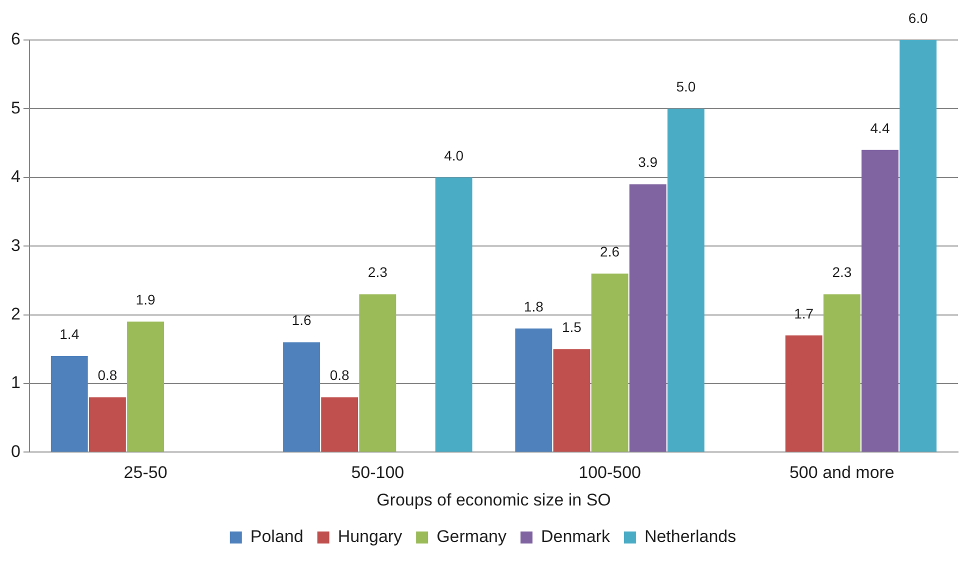  I want to click on data-label: 1.8, so click(534, 306).